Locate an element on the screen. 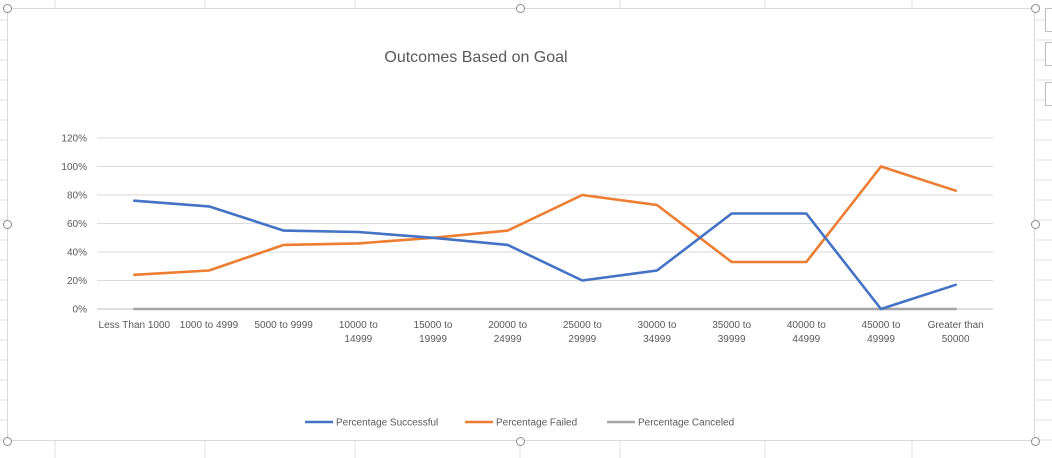 The height and width of the screenshot is (458, 1052). resize-handle-bottom-left is located at coordinates (7, 441).